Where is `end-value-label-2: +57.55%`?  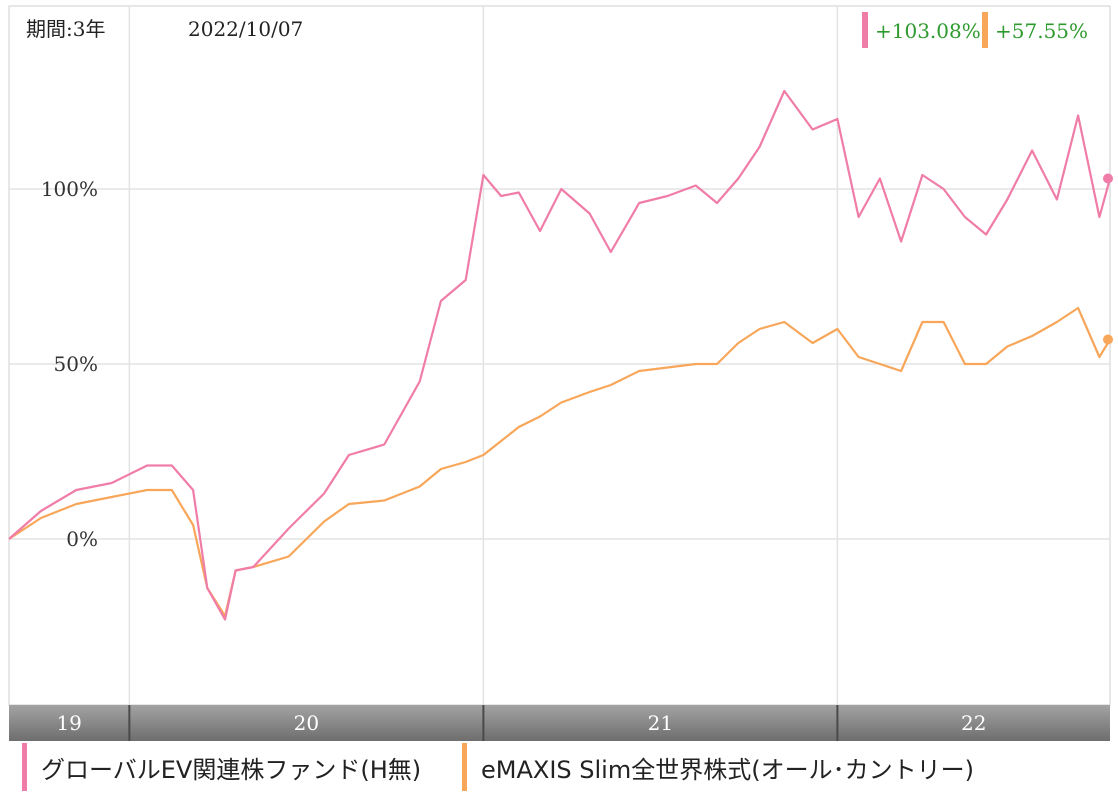
end-value-label-2: +57.55% is located at coordinates (1041, 31).